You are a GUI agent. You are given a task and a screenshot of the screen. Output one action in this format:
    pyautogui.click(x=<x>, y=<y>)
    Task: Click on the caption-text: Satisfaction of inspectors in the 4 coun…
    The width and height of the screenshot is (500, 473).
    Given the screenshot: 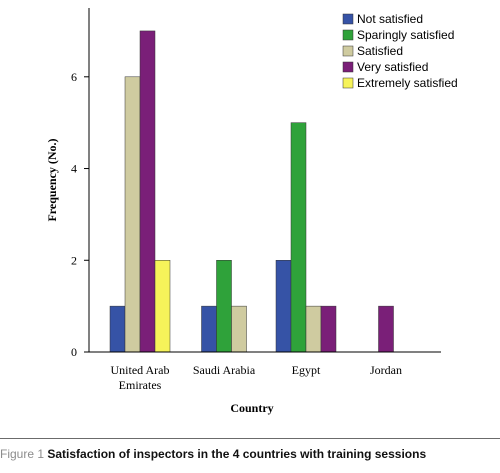 What is the action you would take?
    pyautogui.click(x=237, y=454)
    